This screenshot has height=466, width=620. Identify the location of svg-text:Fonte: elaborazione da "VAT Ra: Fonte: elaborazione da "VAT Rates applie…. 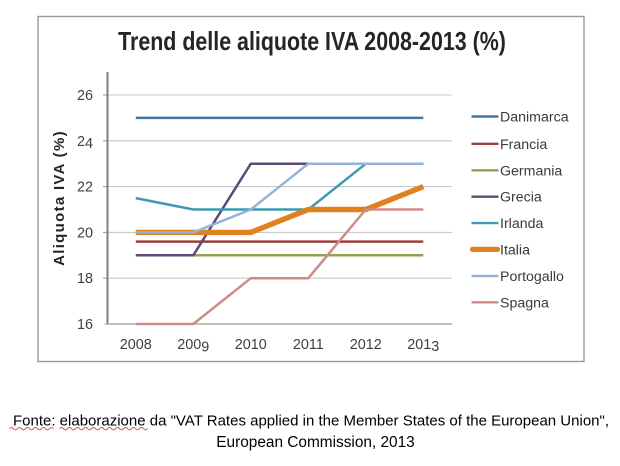
(311, 421).